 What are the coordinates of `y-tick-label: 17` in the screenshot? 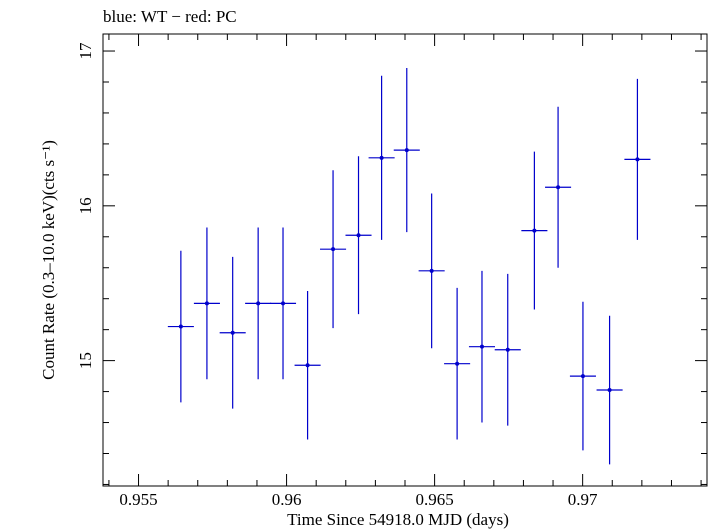 It's located at (85, 51).